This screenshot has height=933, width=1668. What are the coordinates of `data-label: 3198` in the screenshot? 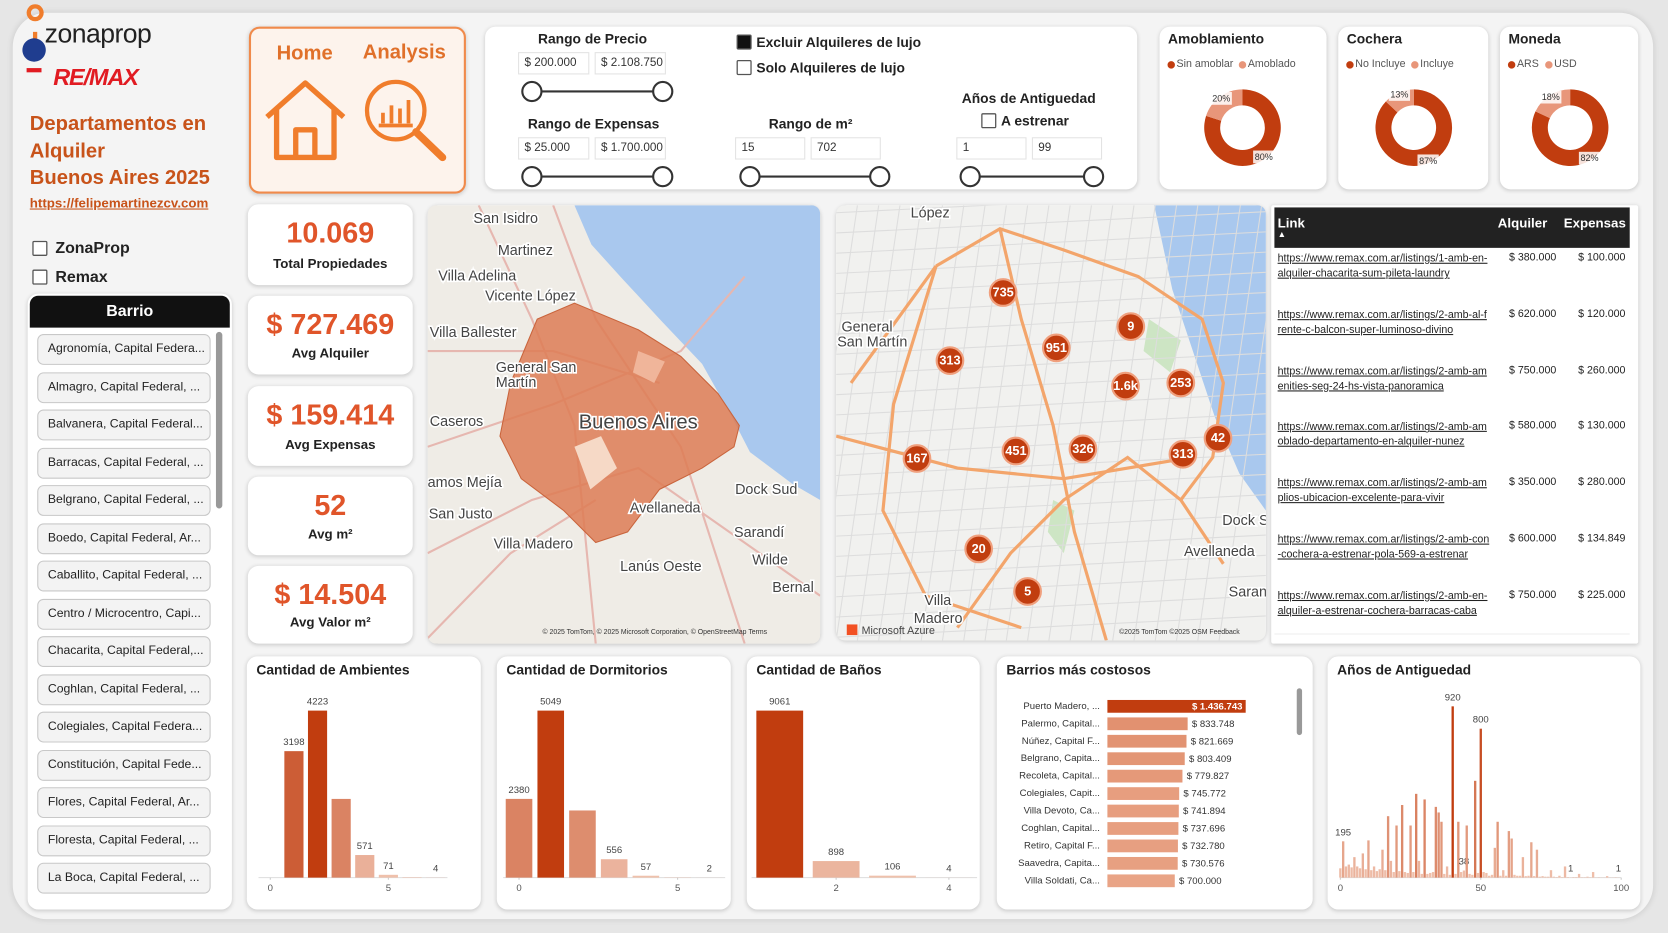 It's located at (293, 742).